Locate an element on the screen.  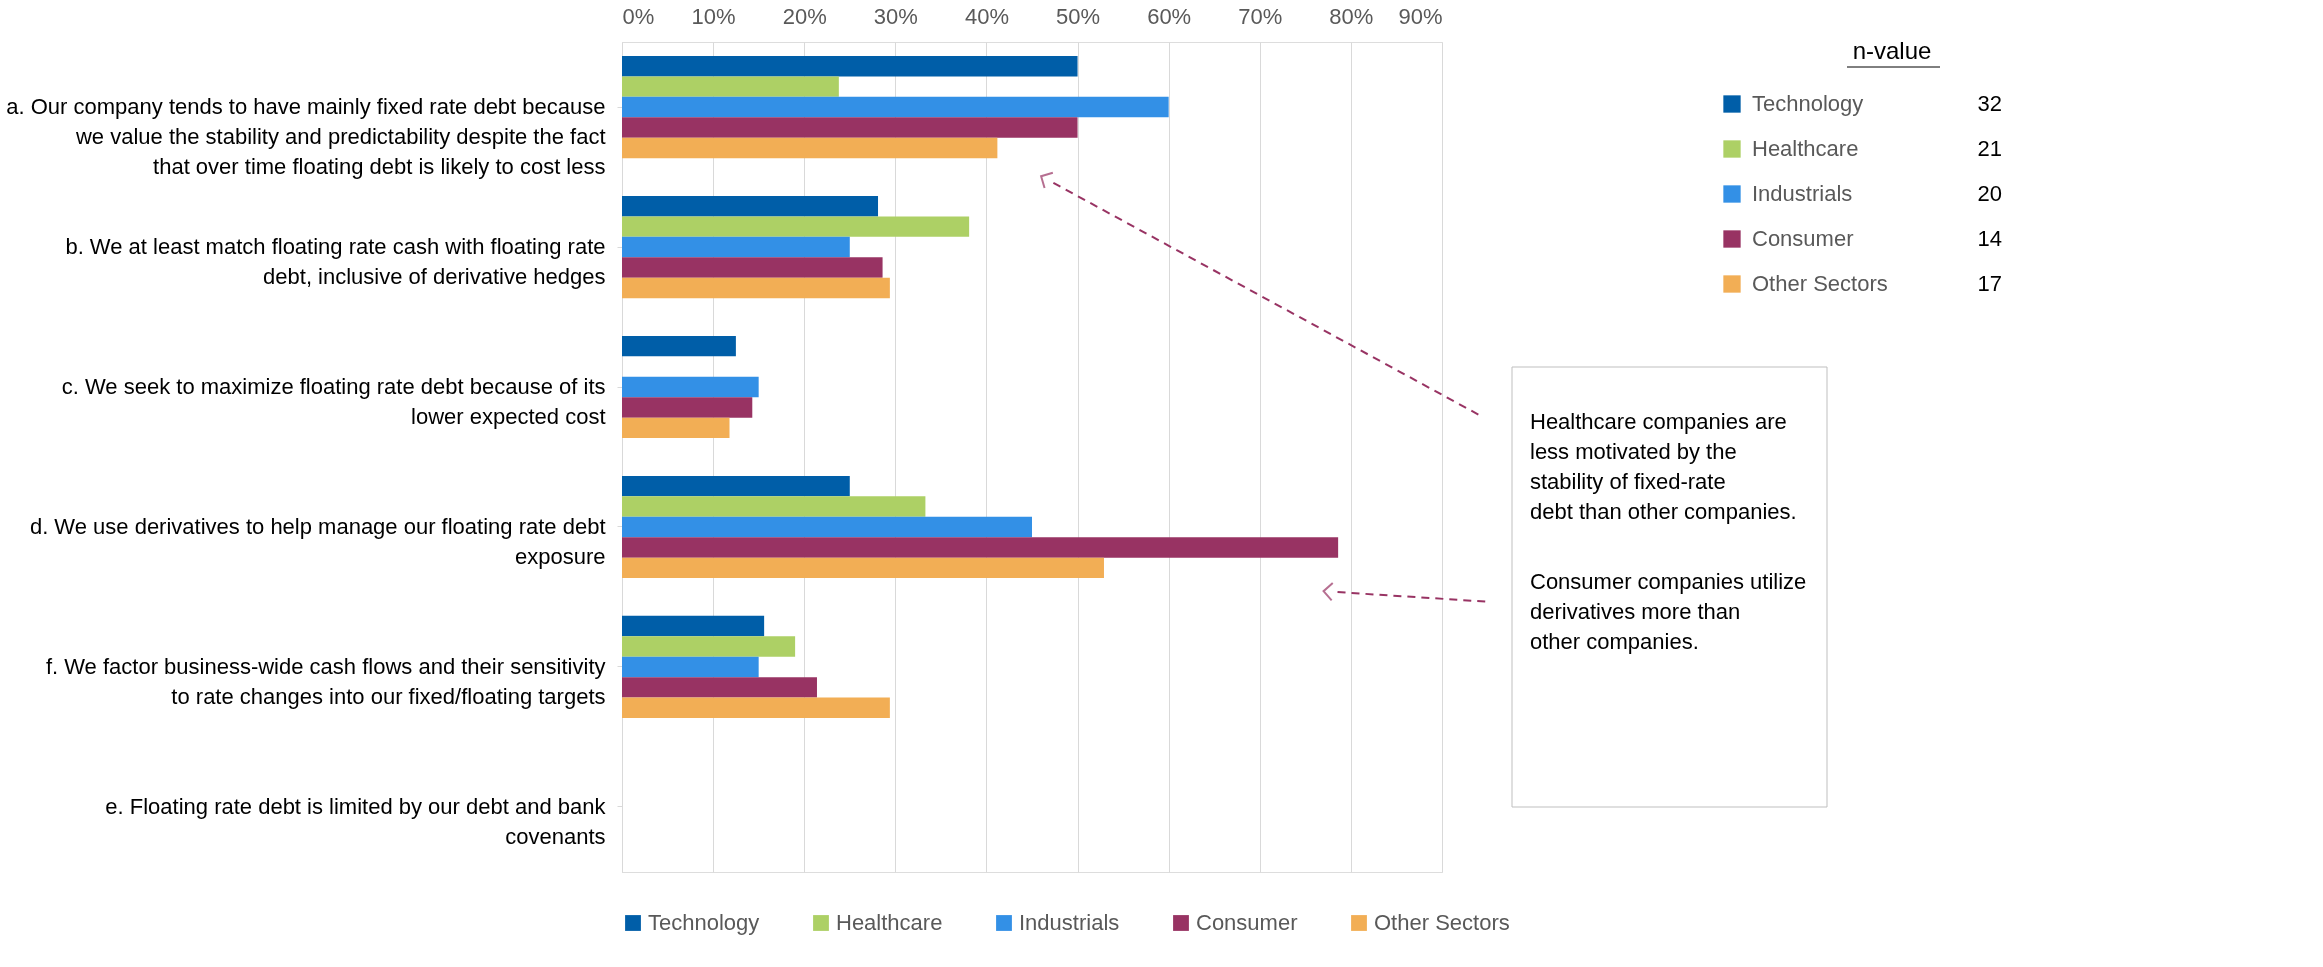
x-tick-label: 40% is located at coordinates (986, 16).